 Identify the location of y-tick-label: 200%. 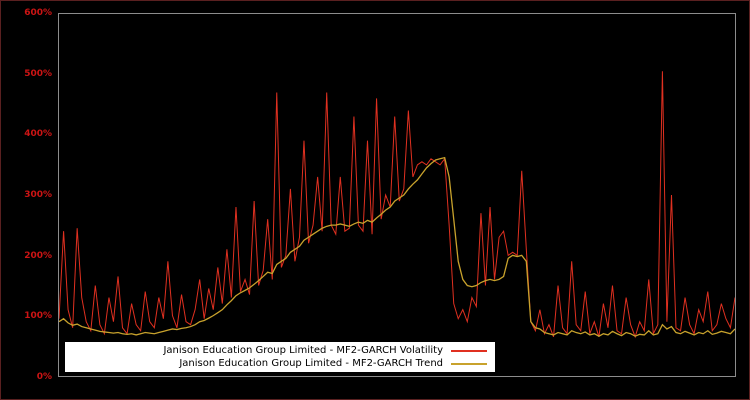
(38, 255).